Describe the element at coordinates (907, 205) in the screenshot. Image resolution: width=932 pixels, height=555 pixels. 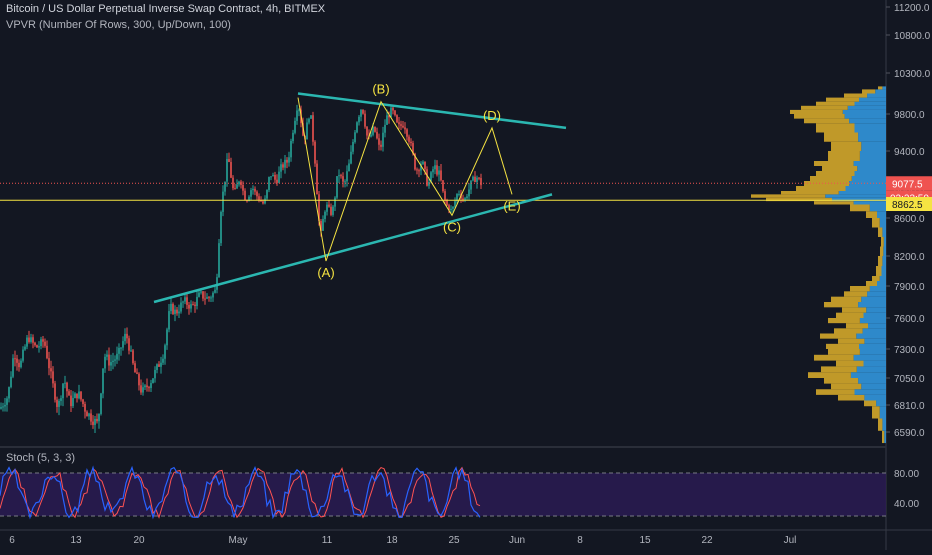
I see `line-price-label: 8862.5` at that location.